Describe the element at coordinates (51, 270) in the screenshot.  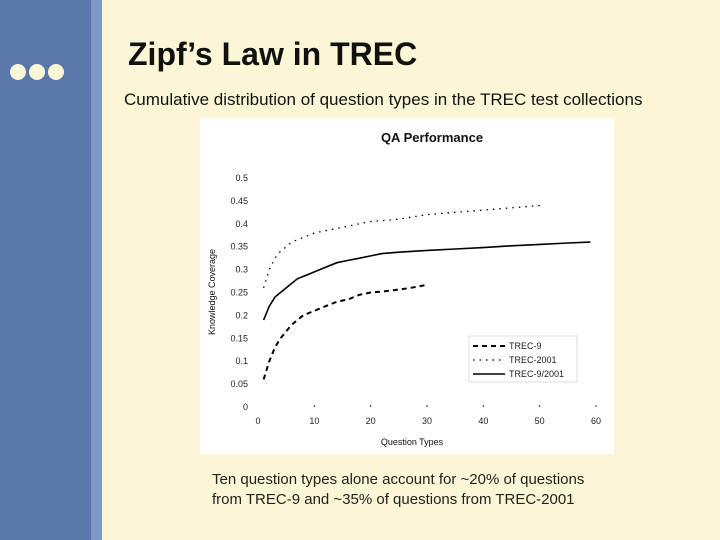
I see `slide-sidebar` at that location.